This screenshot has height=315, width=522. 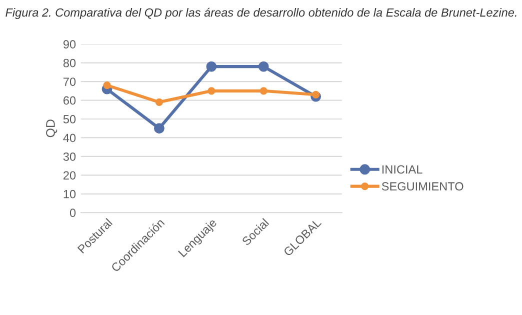 I want to click on y-tick-label: 30, so click(x=69, y=156).